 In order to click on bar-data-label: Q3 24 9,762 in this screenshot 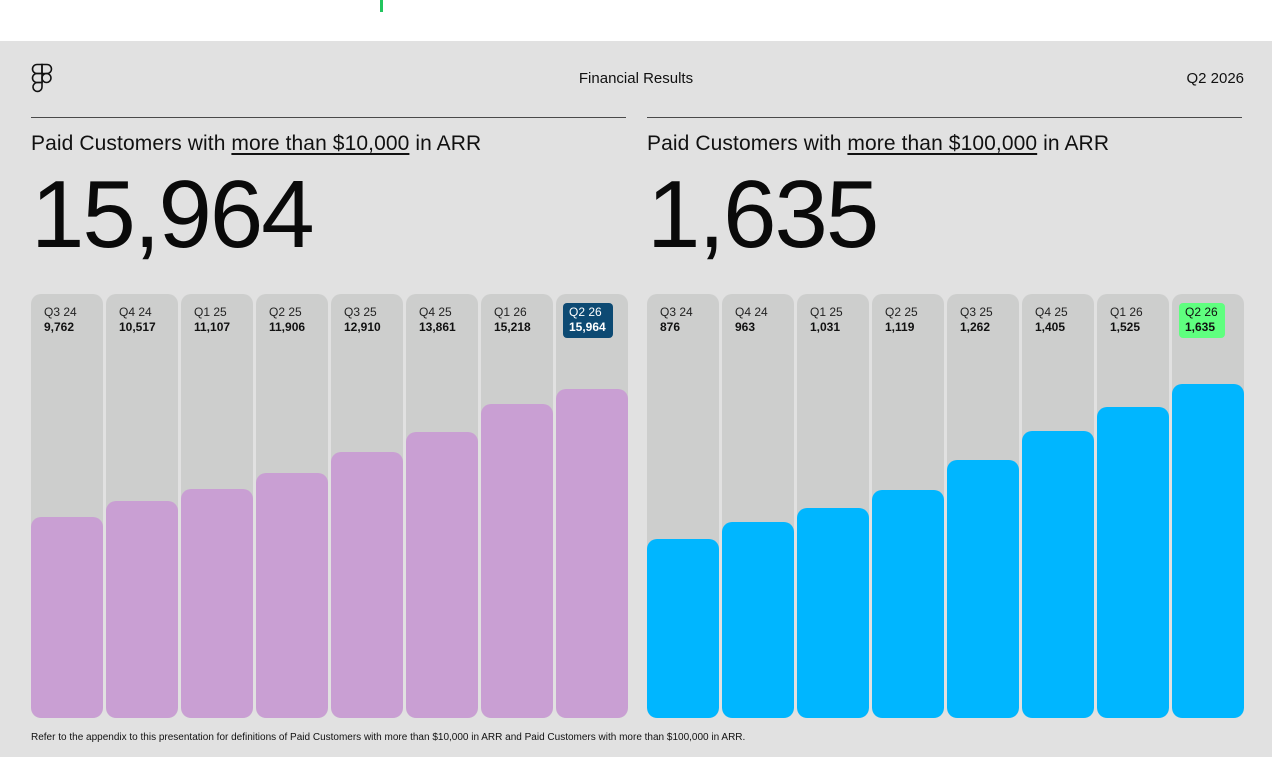, I will do `click(61, 320)`.